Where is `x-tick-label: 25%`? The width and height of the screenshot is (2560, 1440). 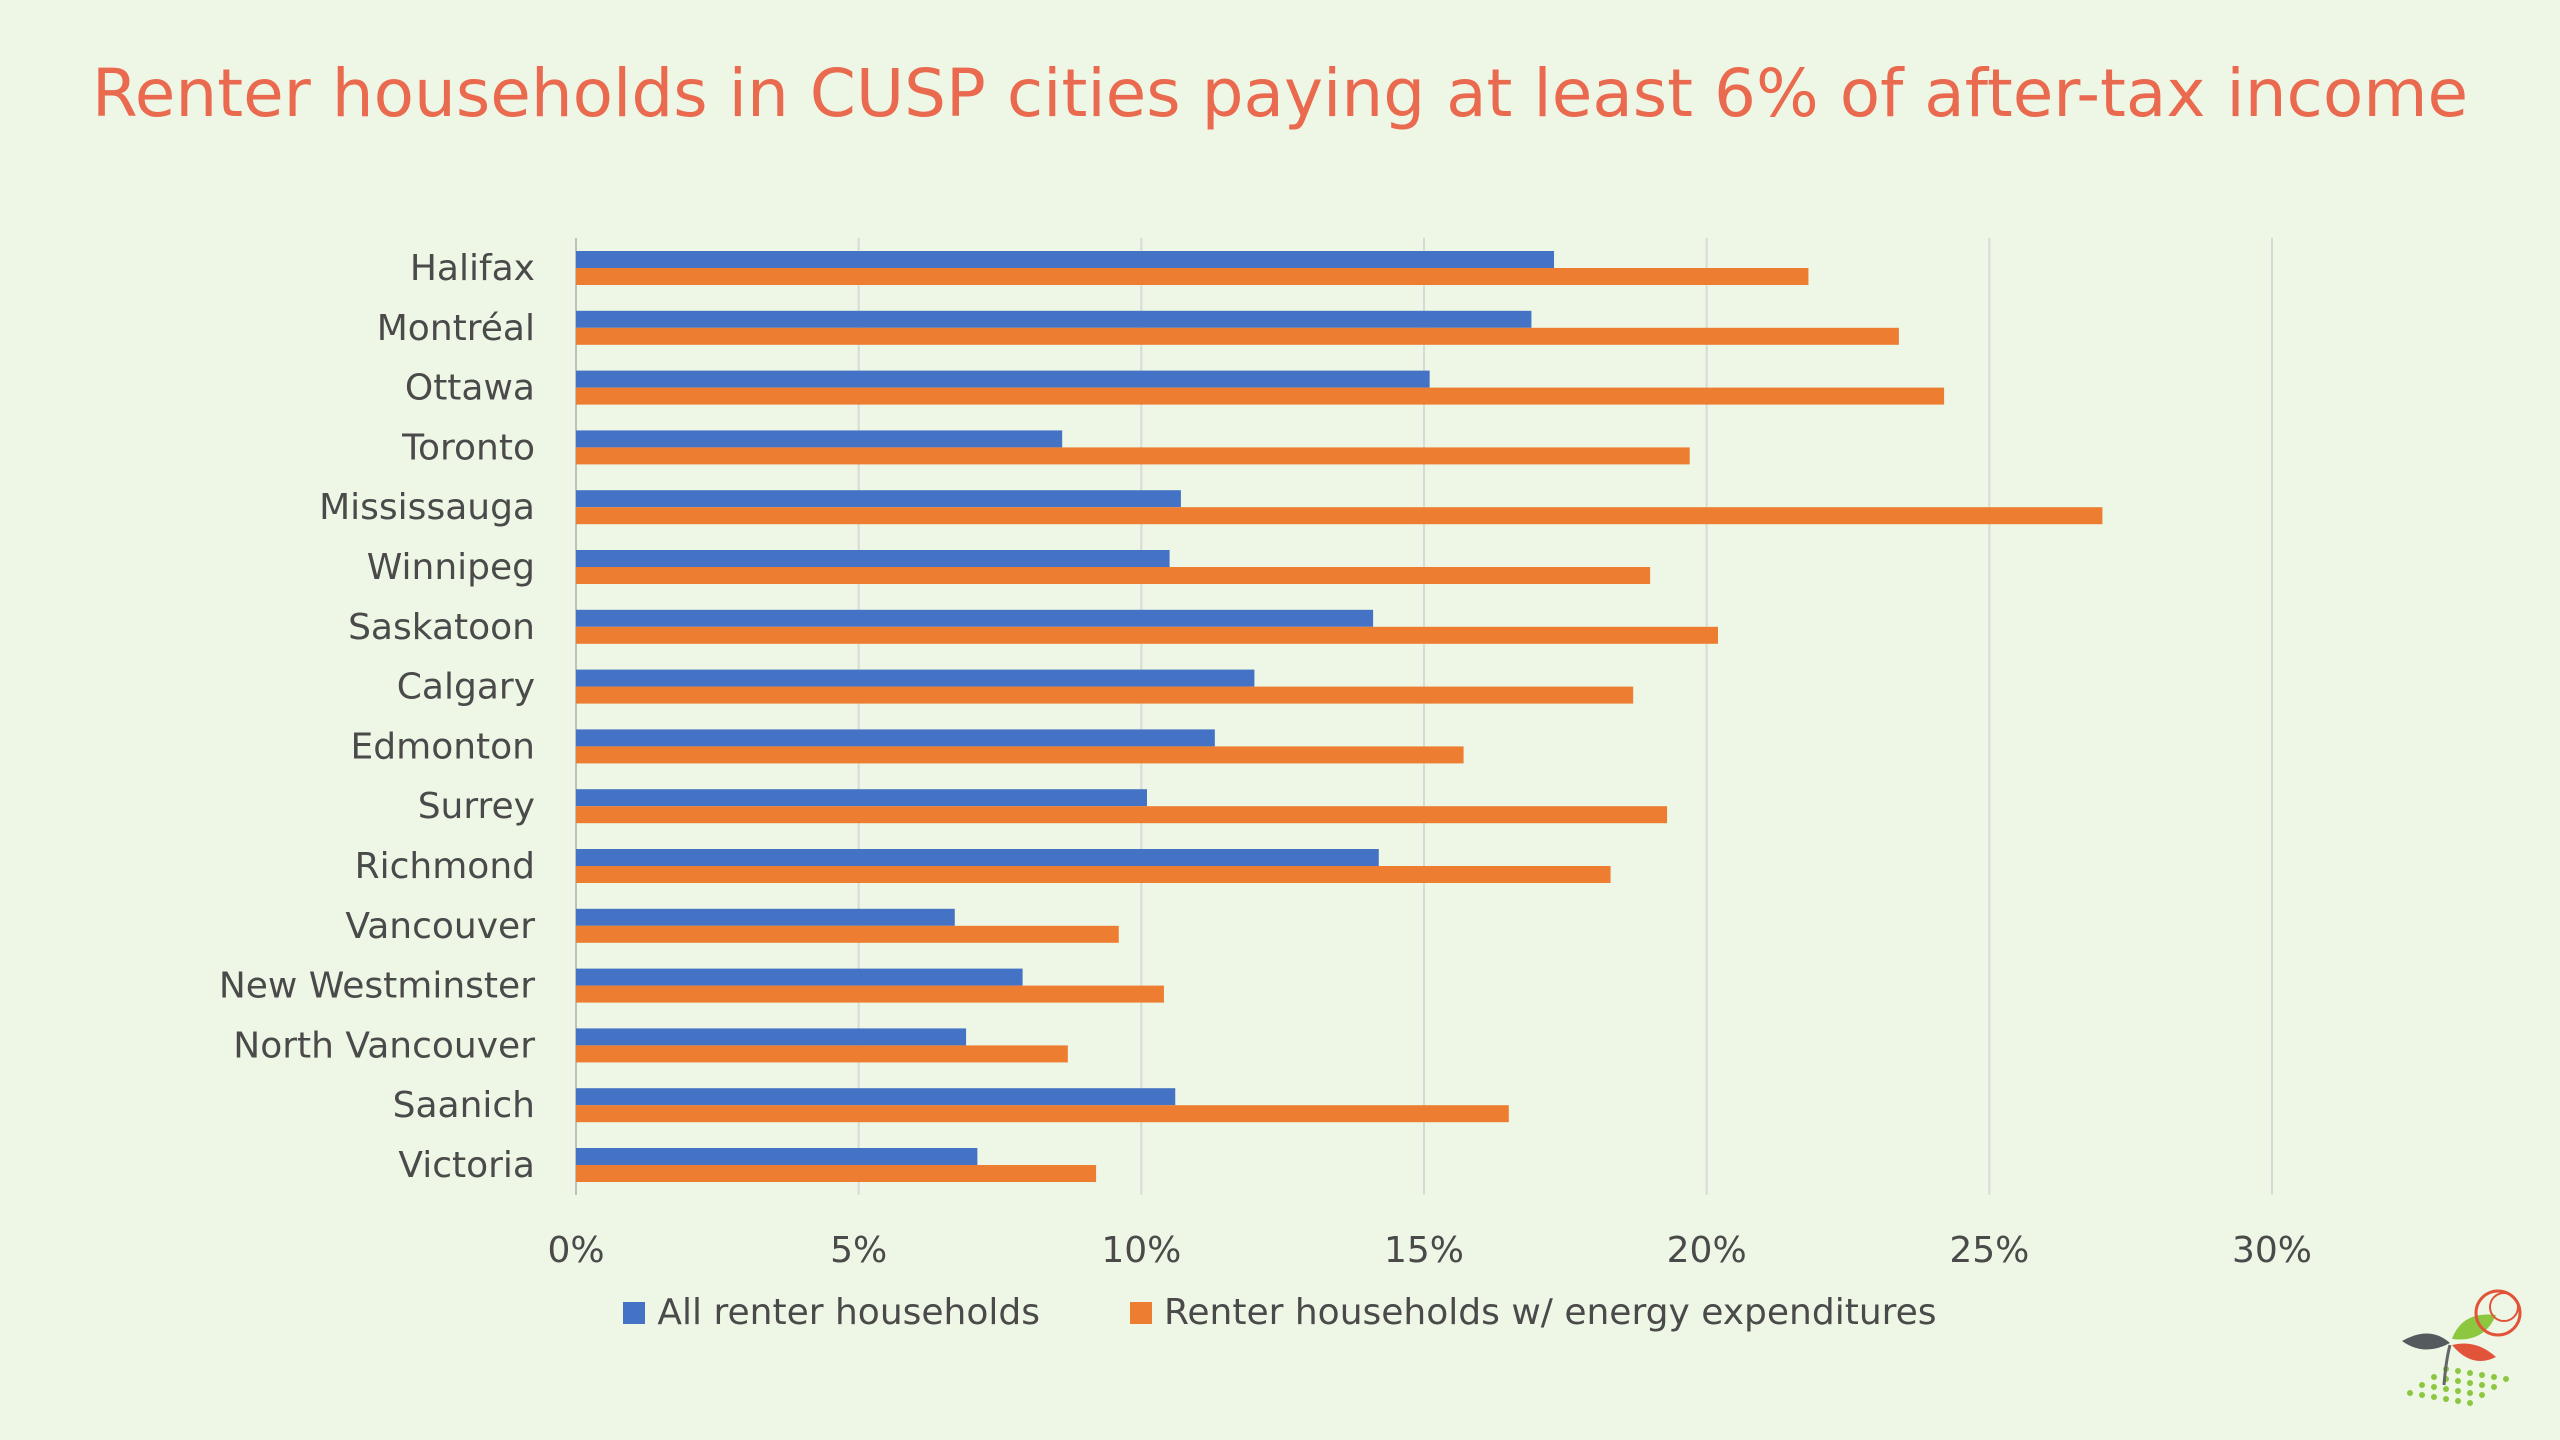 x-tick-label: 25% is located at coordinates (1989, 1250).